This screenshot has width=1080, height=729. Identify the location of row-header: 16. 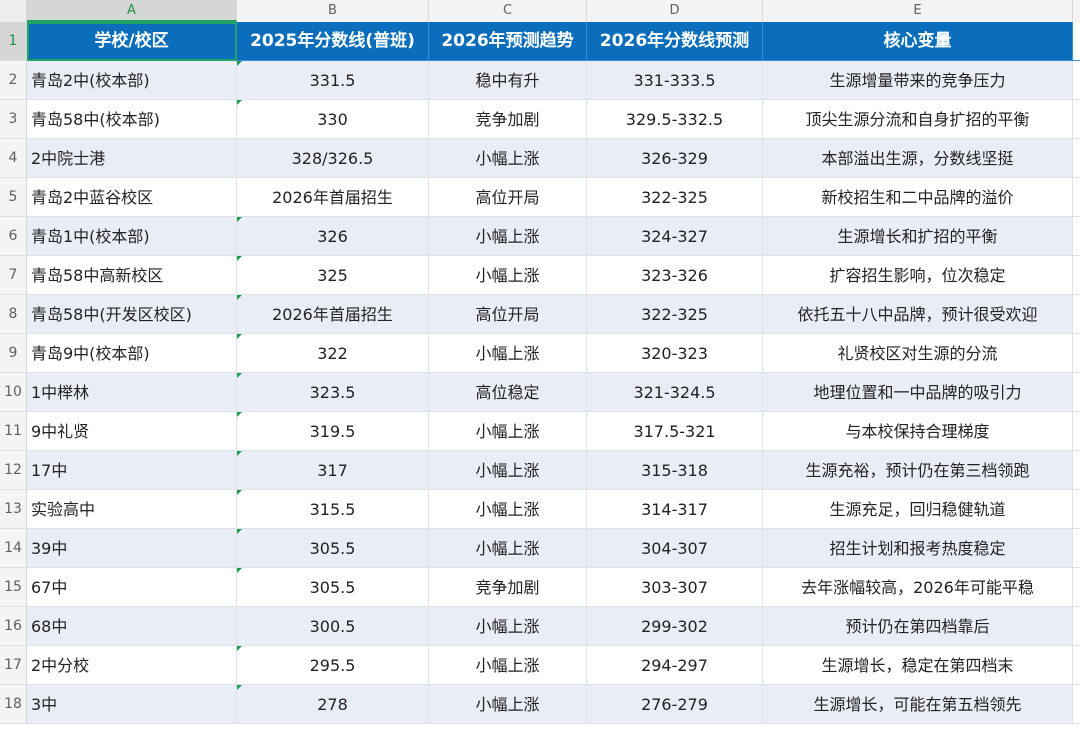
(13, 626).